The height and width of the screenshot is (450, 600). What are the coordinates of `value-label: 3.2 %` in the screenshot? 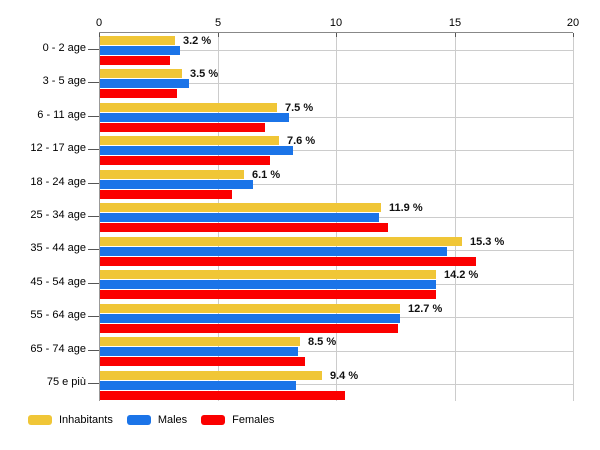 It's located at (197, 41).